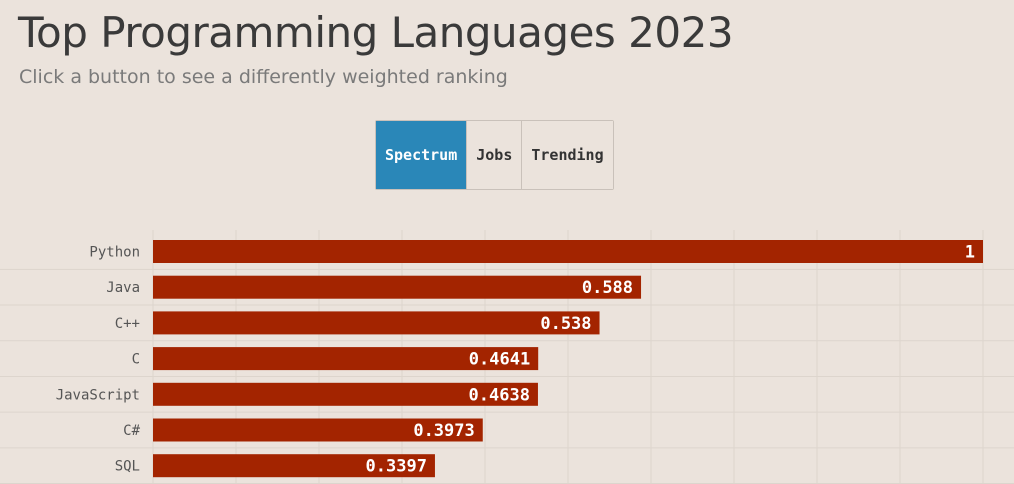 Image resolution: width=1014 pixels, height=484 pixels. I want to click on value-label: 0.4638, so click(499, 395).